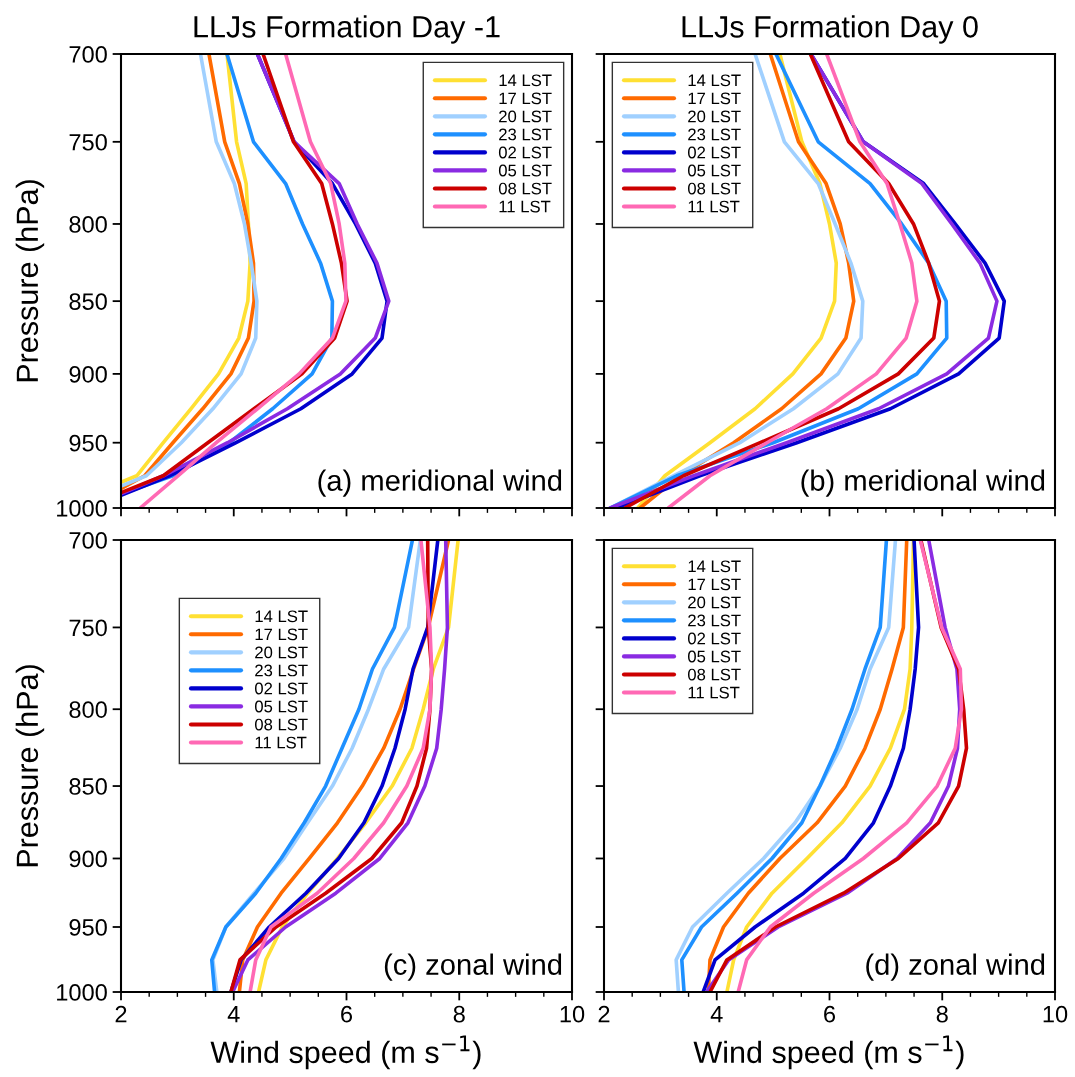  I want to click on annotation: (d) zonal wind, so click(955, 967).